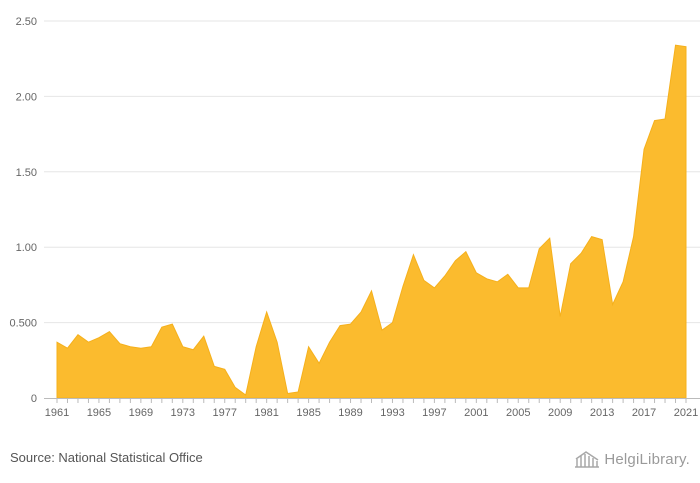 The image size is (700, 483). What do you see at coordinates (434, 413) in the screenshot?
I see `x-tick-label: 1997` at bounding box center [434, 413].